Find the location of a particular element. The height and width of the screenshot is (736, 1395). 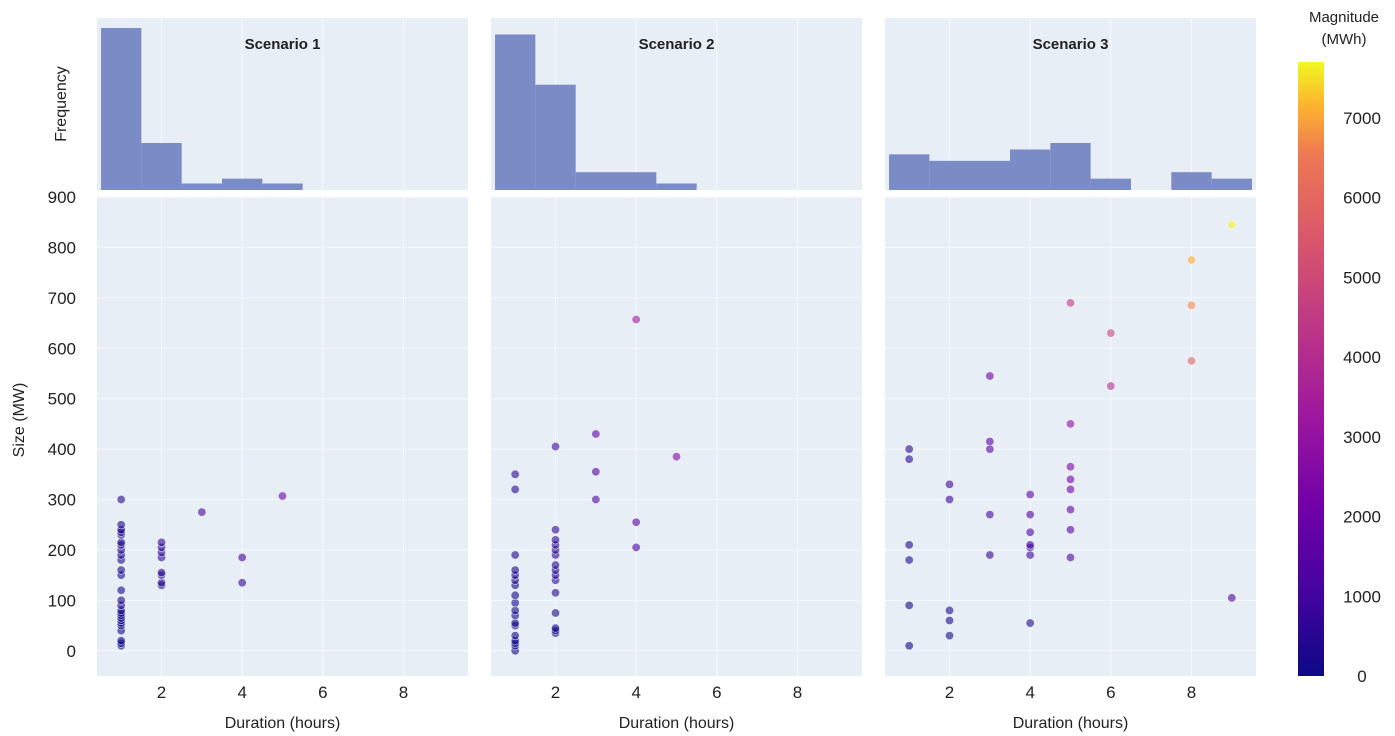

colorbar-tick-label: 0 is located at coordinates (1361, 676).